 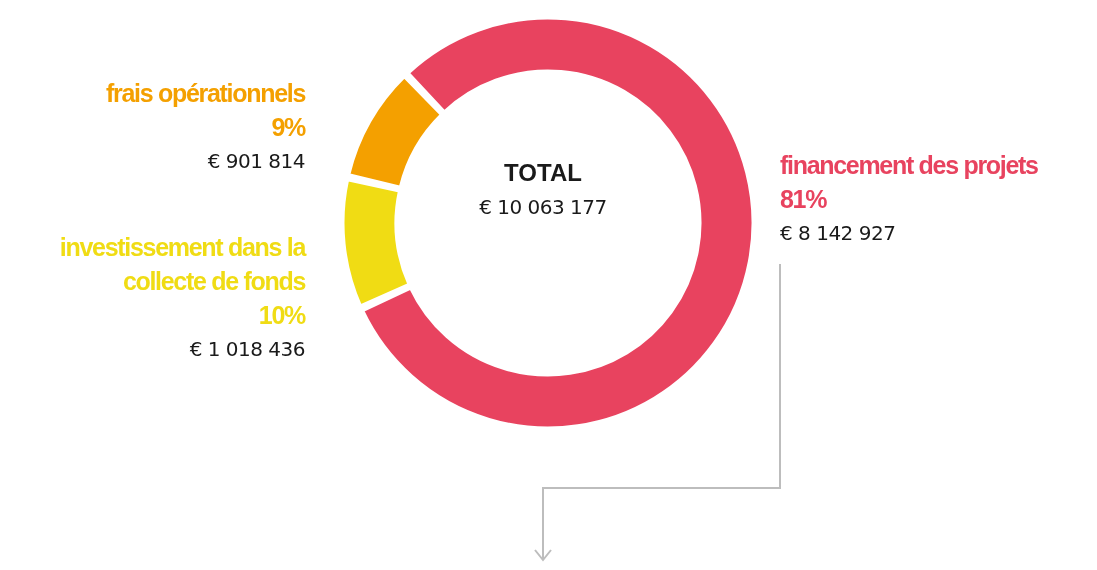 I want to click on slice-label: frais opérationnels, so click(x=205, y=93).